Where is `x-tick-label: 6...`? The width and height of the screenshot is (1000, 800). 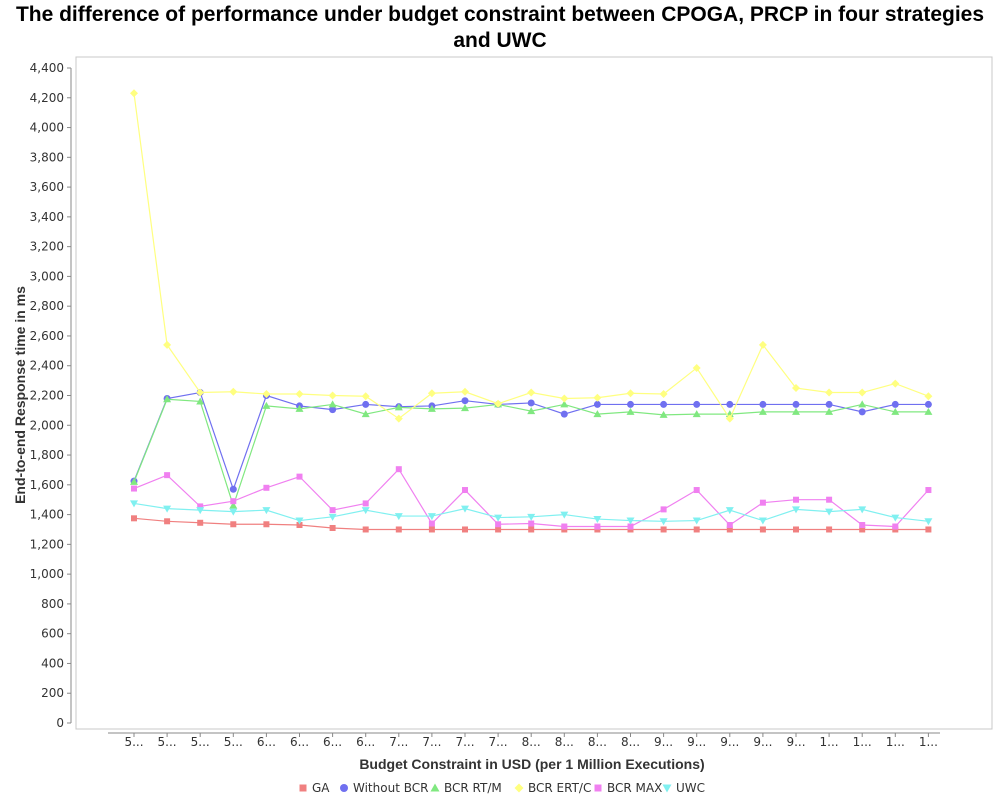
x-tick-label: 6... is located at coordinates (266, 742).